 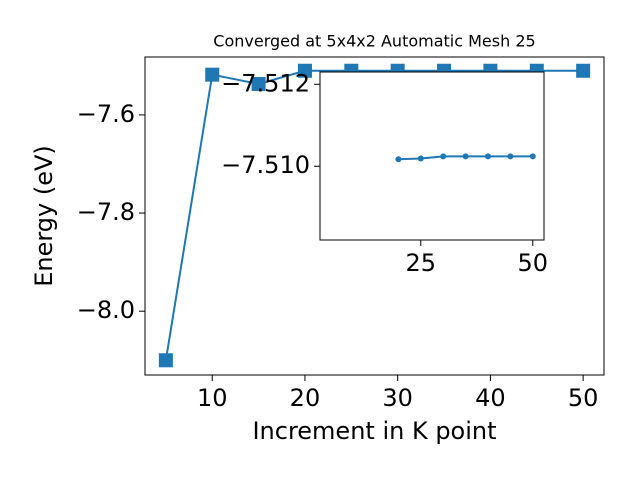 What do you see at coordinates (106, 310) in the screenshot?
I see `y-tick-label: −8.0` at bounding box center [106, 310].